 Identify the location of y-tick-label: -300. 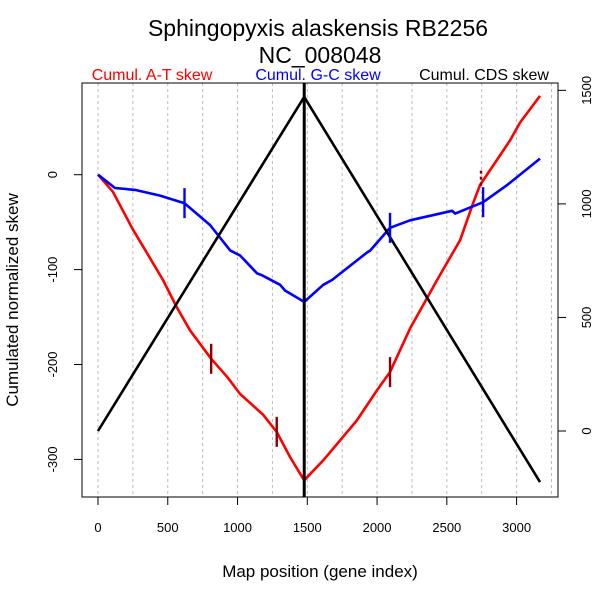
(52, 459).